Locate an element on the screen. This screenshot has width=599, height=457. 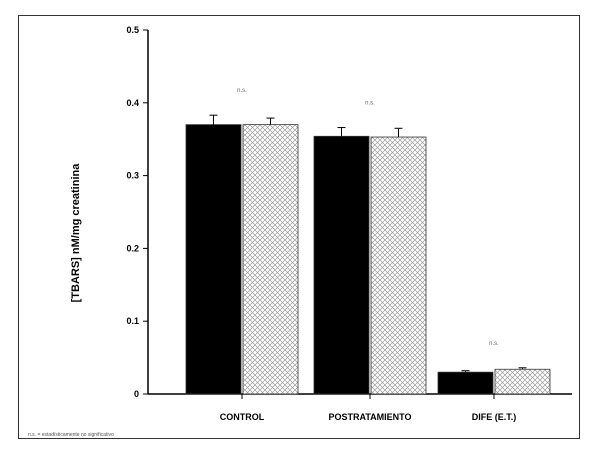
x-tick-label: DIFE (E.T.) is located at coordinates (494, 417).